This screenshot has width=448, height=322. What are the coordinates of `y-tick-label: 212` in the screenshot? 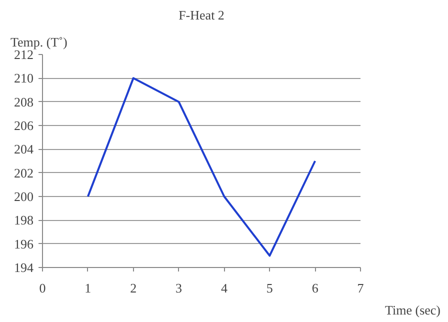 It's located at (24, 54).